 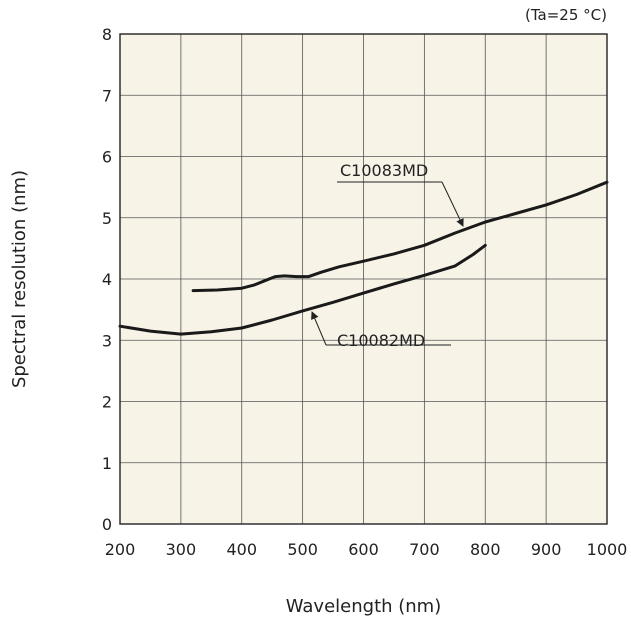 I want to click on series-label-c10082md: C10082MD, so click(x=381, y=340).